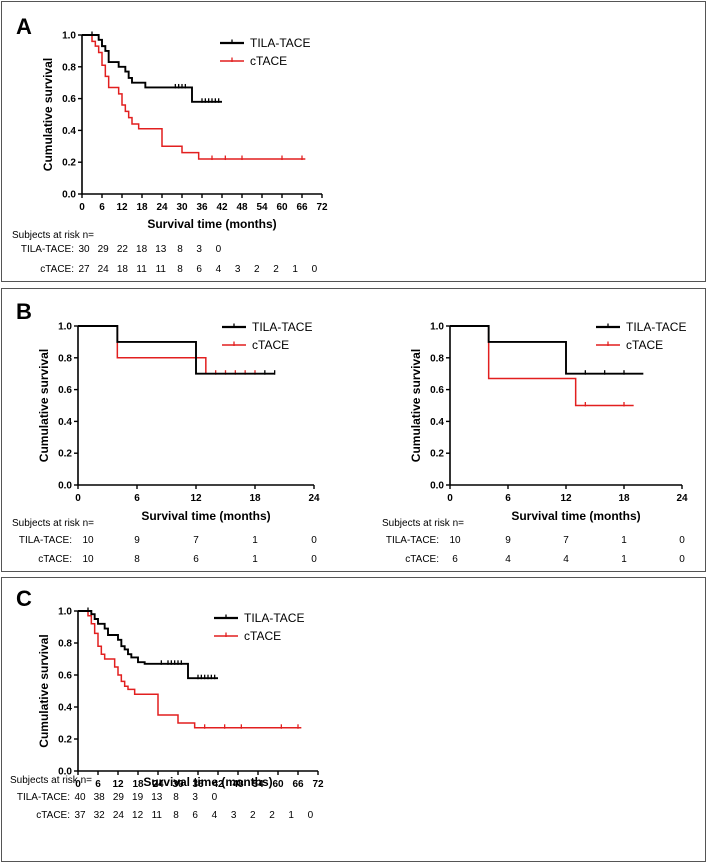  I want to click on risk-value: 11, so click(161, 269).